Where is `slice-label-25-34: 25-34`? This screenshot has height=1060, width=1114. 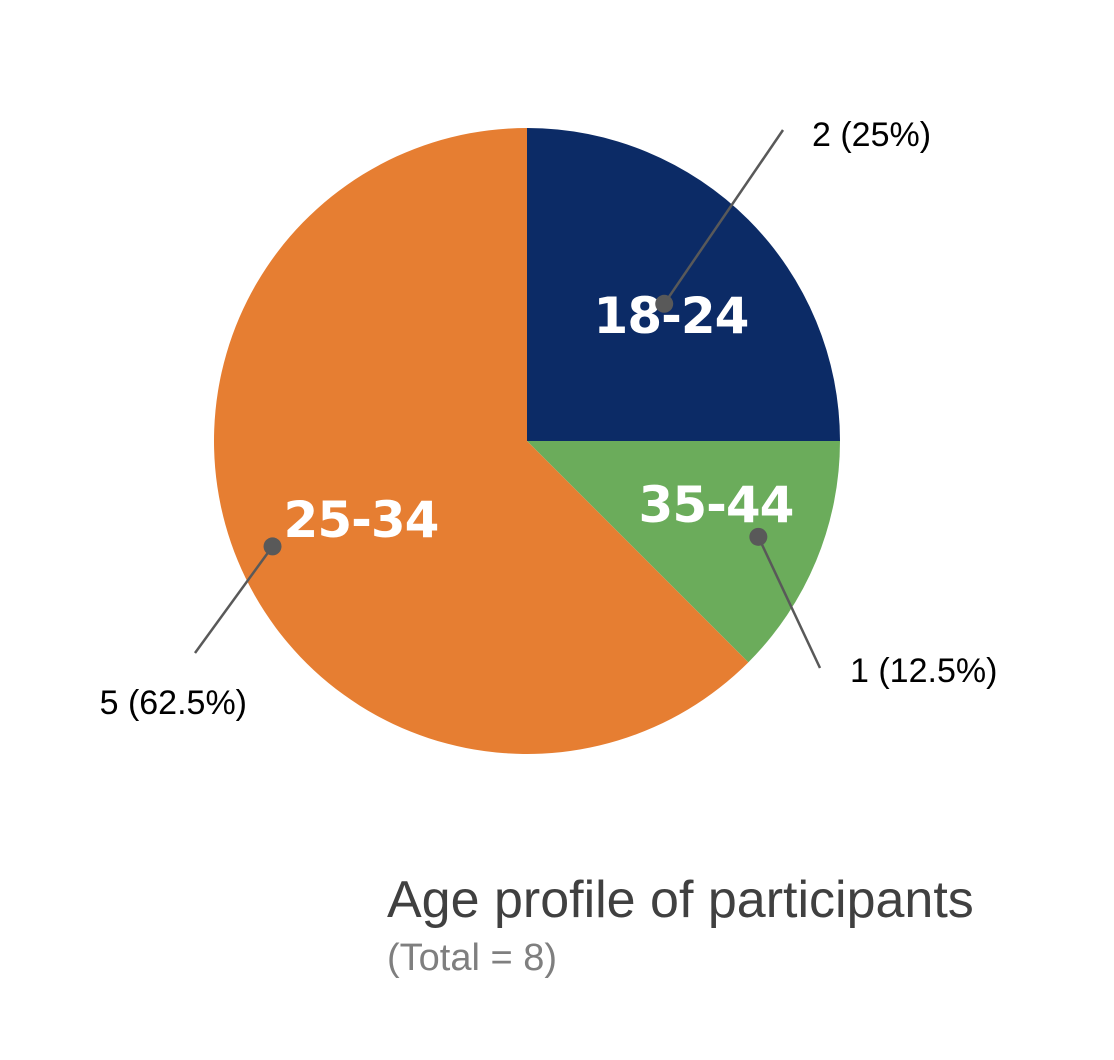
slice-label-25-34: 25-34 is located at coordinates (361, 520).